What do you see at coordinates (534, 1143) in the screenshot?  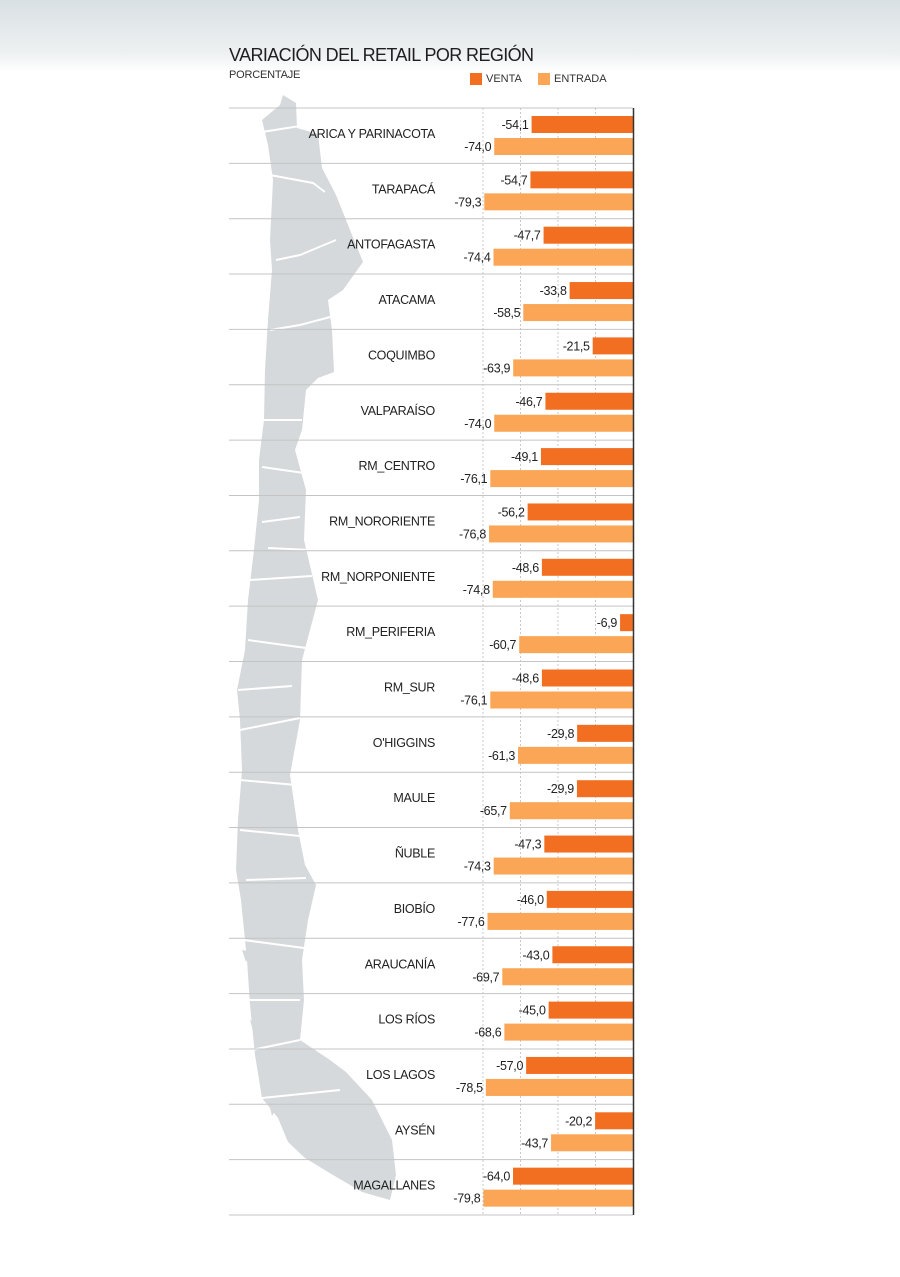 I see `data-label-entrada: -43,7` at bounding box center [534, 1143].